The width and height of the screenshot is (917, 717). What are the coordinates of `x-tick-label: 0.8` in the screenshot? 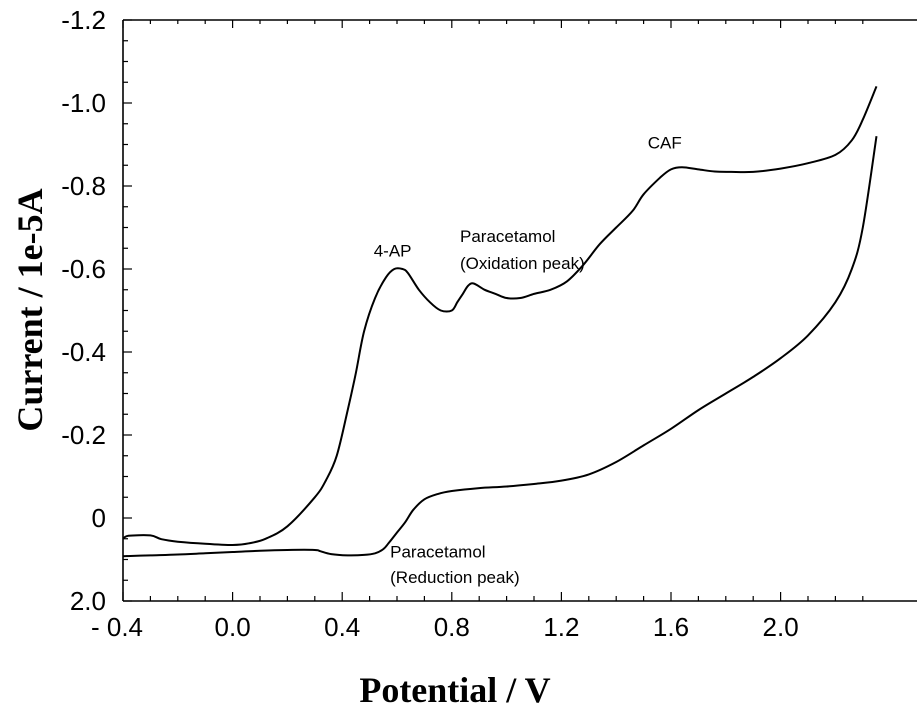 It's located at (452, 627).